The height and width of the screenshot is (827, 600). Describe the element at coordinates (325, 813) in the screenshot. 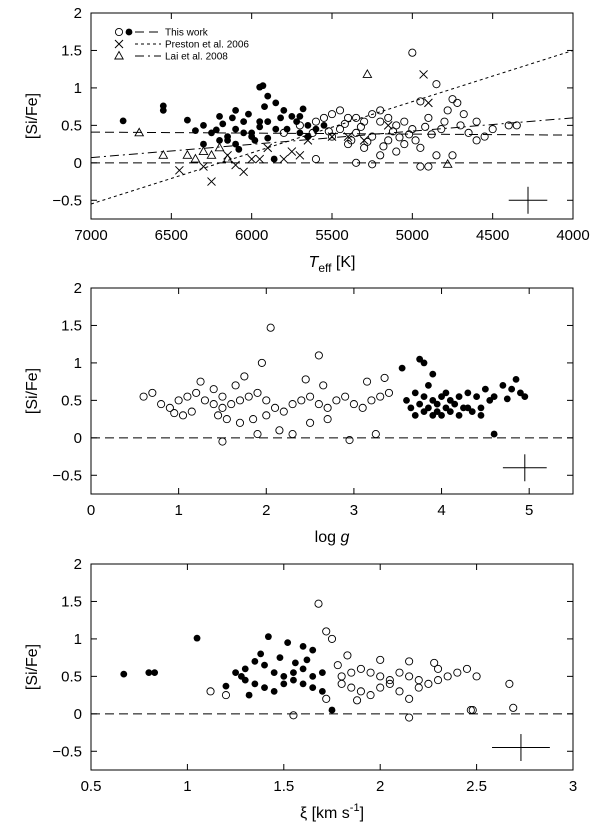

I see `x-axis-label-main: ξ [km s` at that location.